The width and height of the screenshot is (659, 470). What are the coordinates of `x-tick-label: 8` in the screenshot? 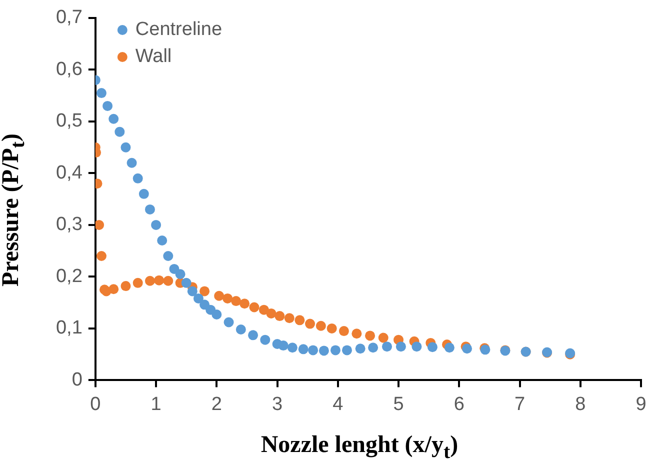 It's located at (580, 404).